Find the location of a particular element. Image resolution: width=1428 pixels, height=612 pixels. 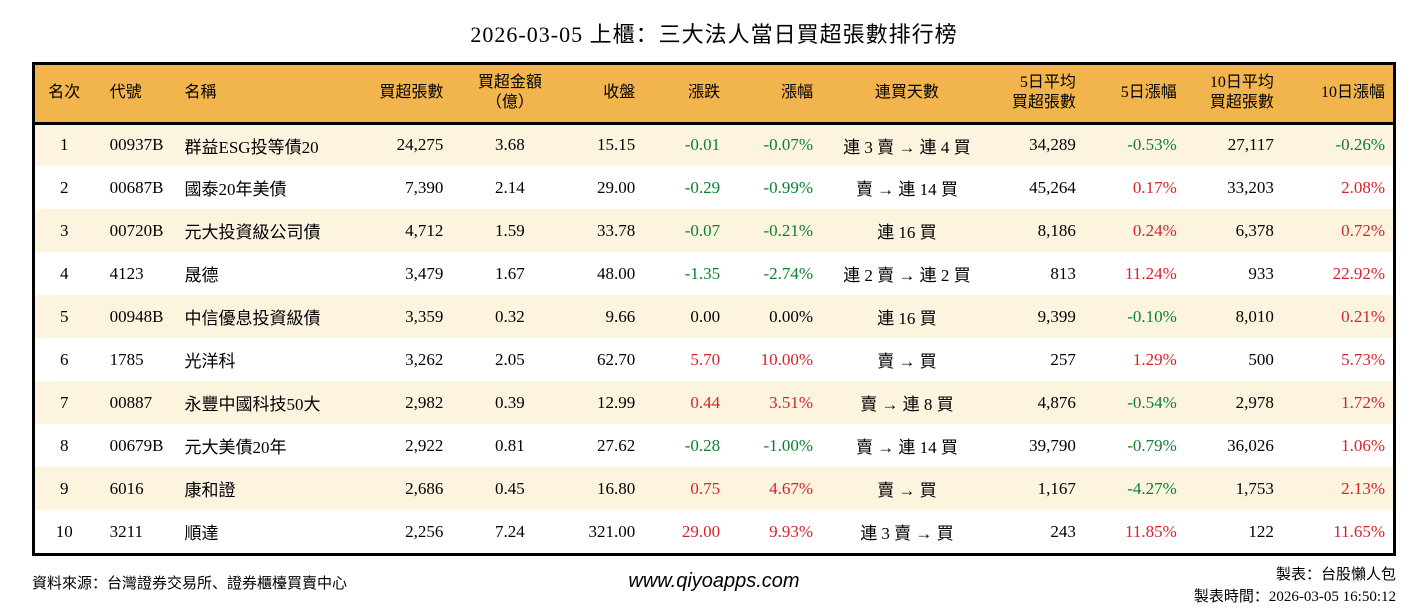

close-cell: 33.78 is located at coordinates (616, 230).